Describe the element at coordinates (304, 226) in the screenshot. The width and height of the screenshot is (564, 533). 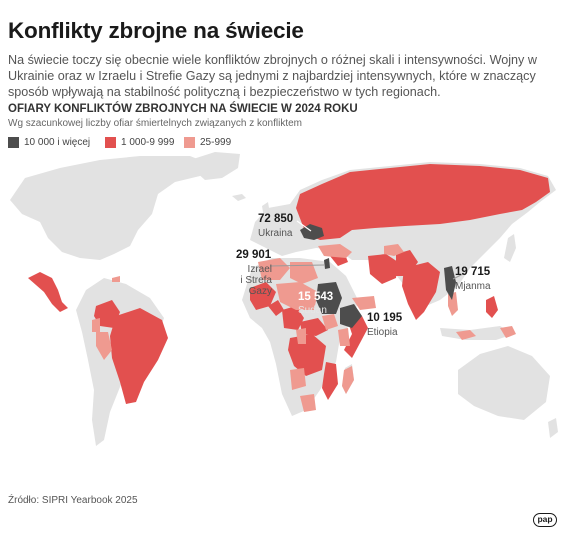
I see `callout-line-ukraine` at that location.